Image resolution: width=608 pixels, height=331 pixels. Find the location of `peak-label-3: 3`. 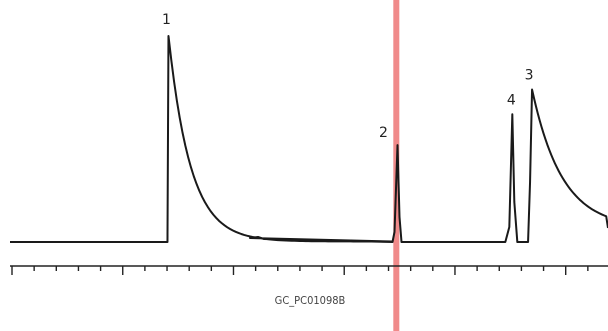

peak-label-3: 3 is located at coordinates (529, 76).